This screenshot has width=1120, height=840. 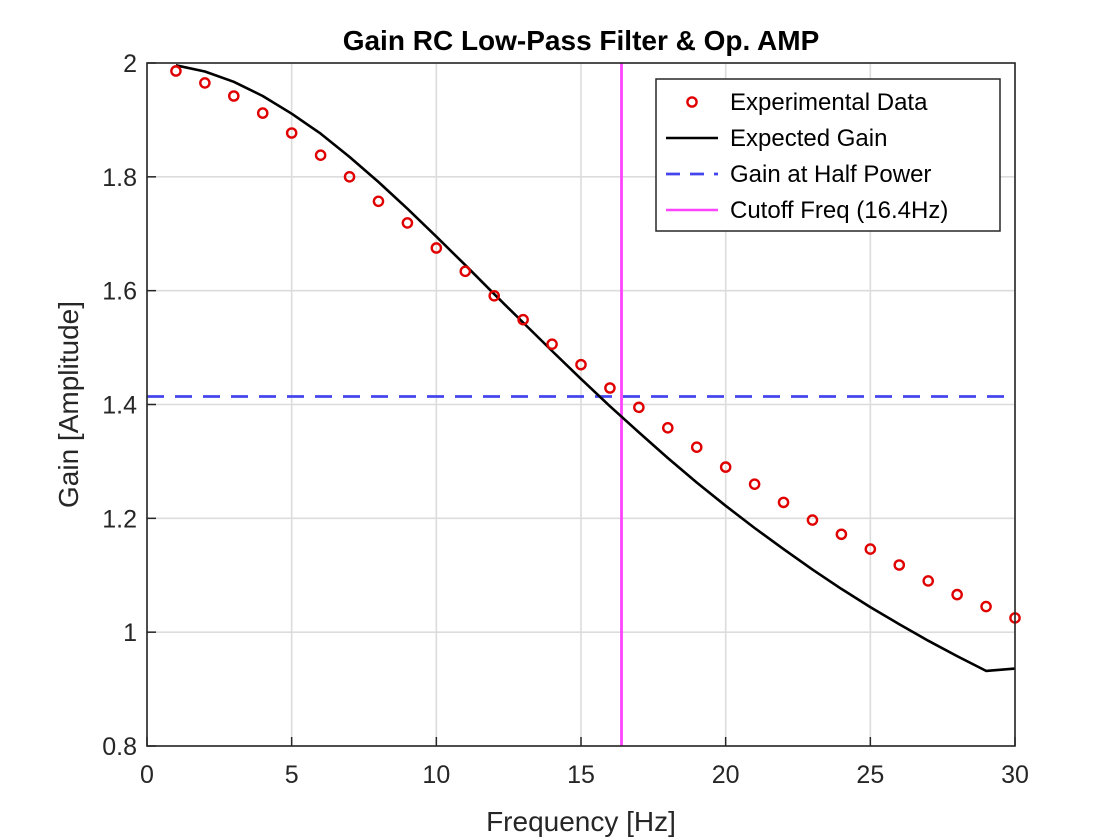 What do you see at coordinates (119, 519) in the screenshot?
I see `y-tick-label: 1.2` at bounding box center [119, 519].